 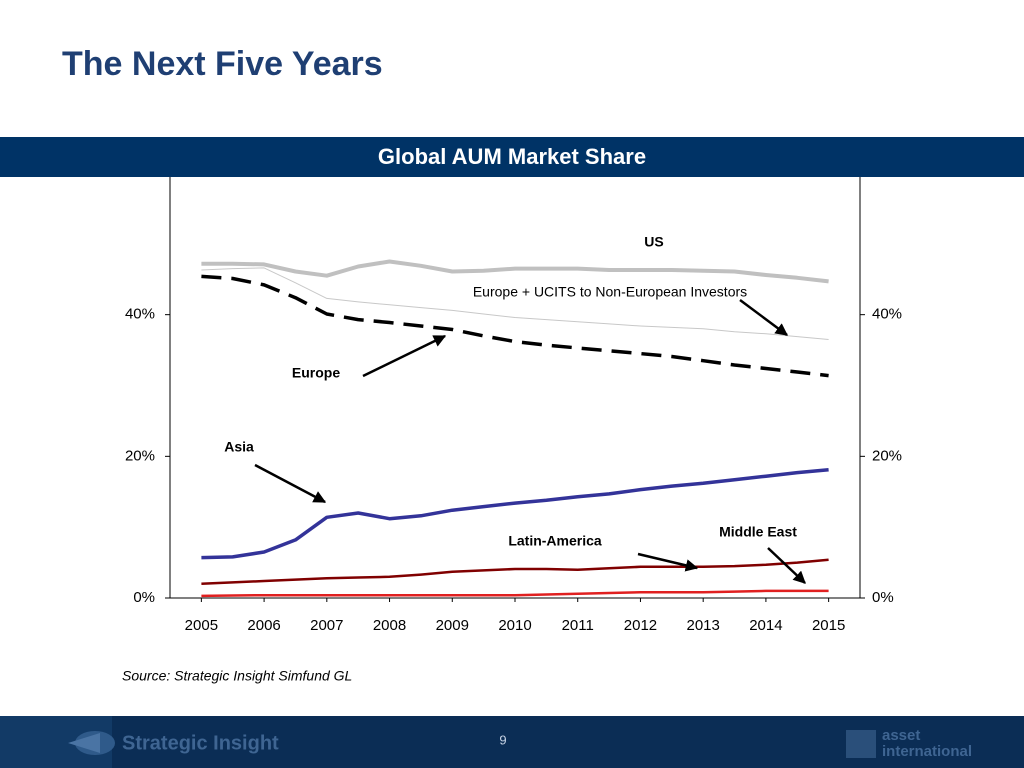 What do you see at coordinates (887, 314) in the screenshot?
I see `y2-tick-label: 40%` at bounding box center [887, 314].